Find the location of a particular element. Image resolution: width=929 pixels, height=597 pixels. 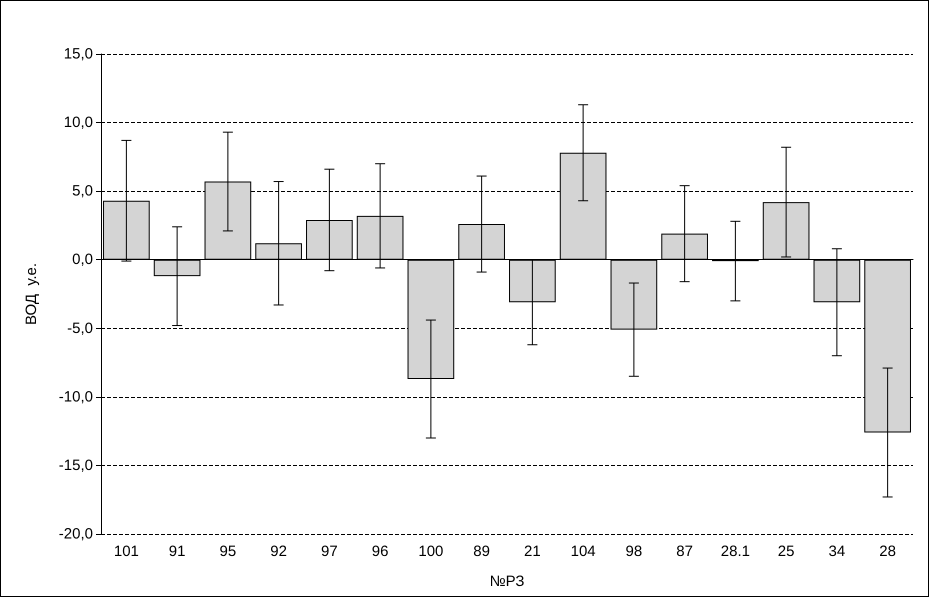

x-tick-label: 101 is located at coordinates (126, 551).